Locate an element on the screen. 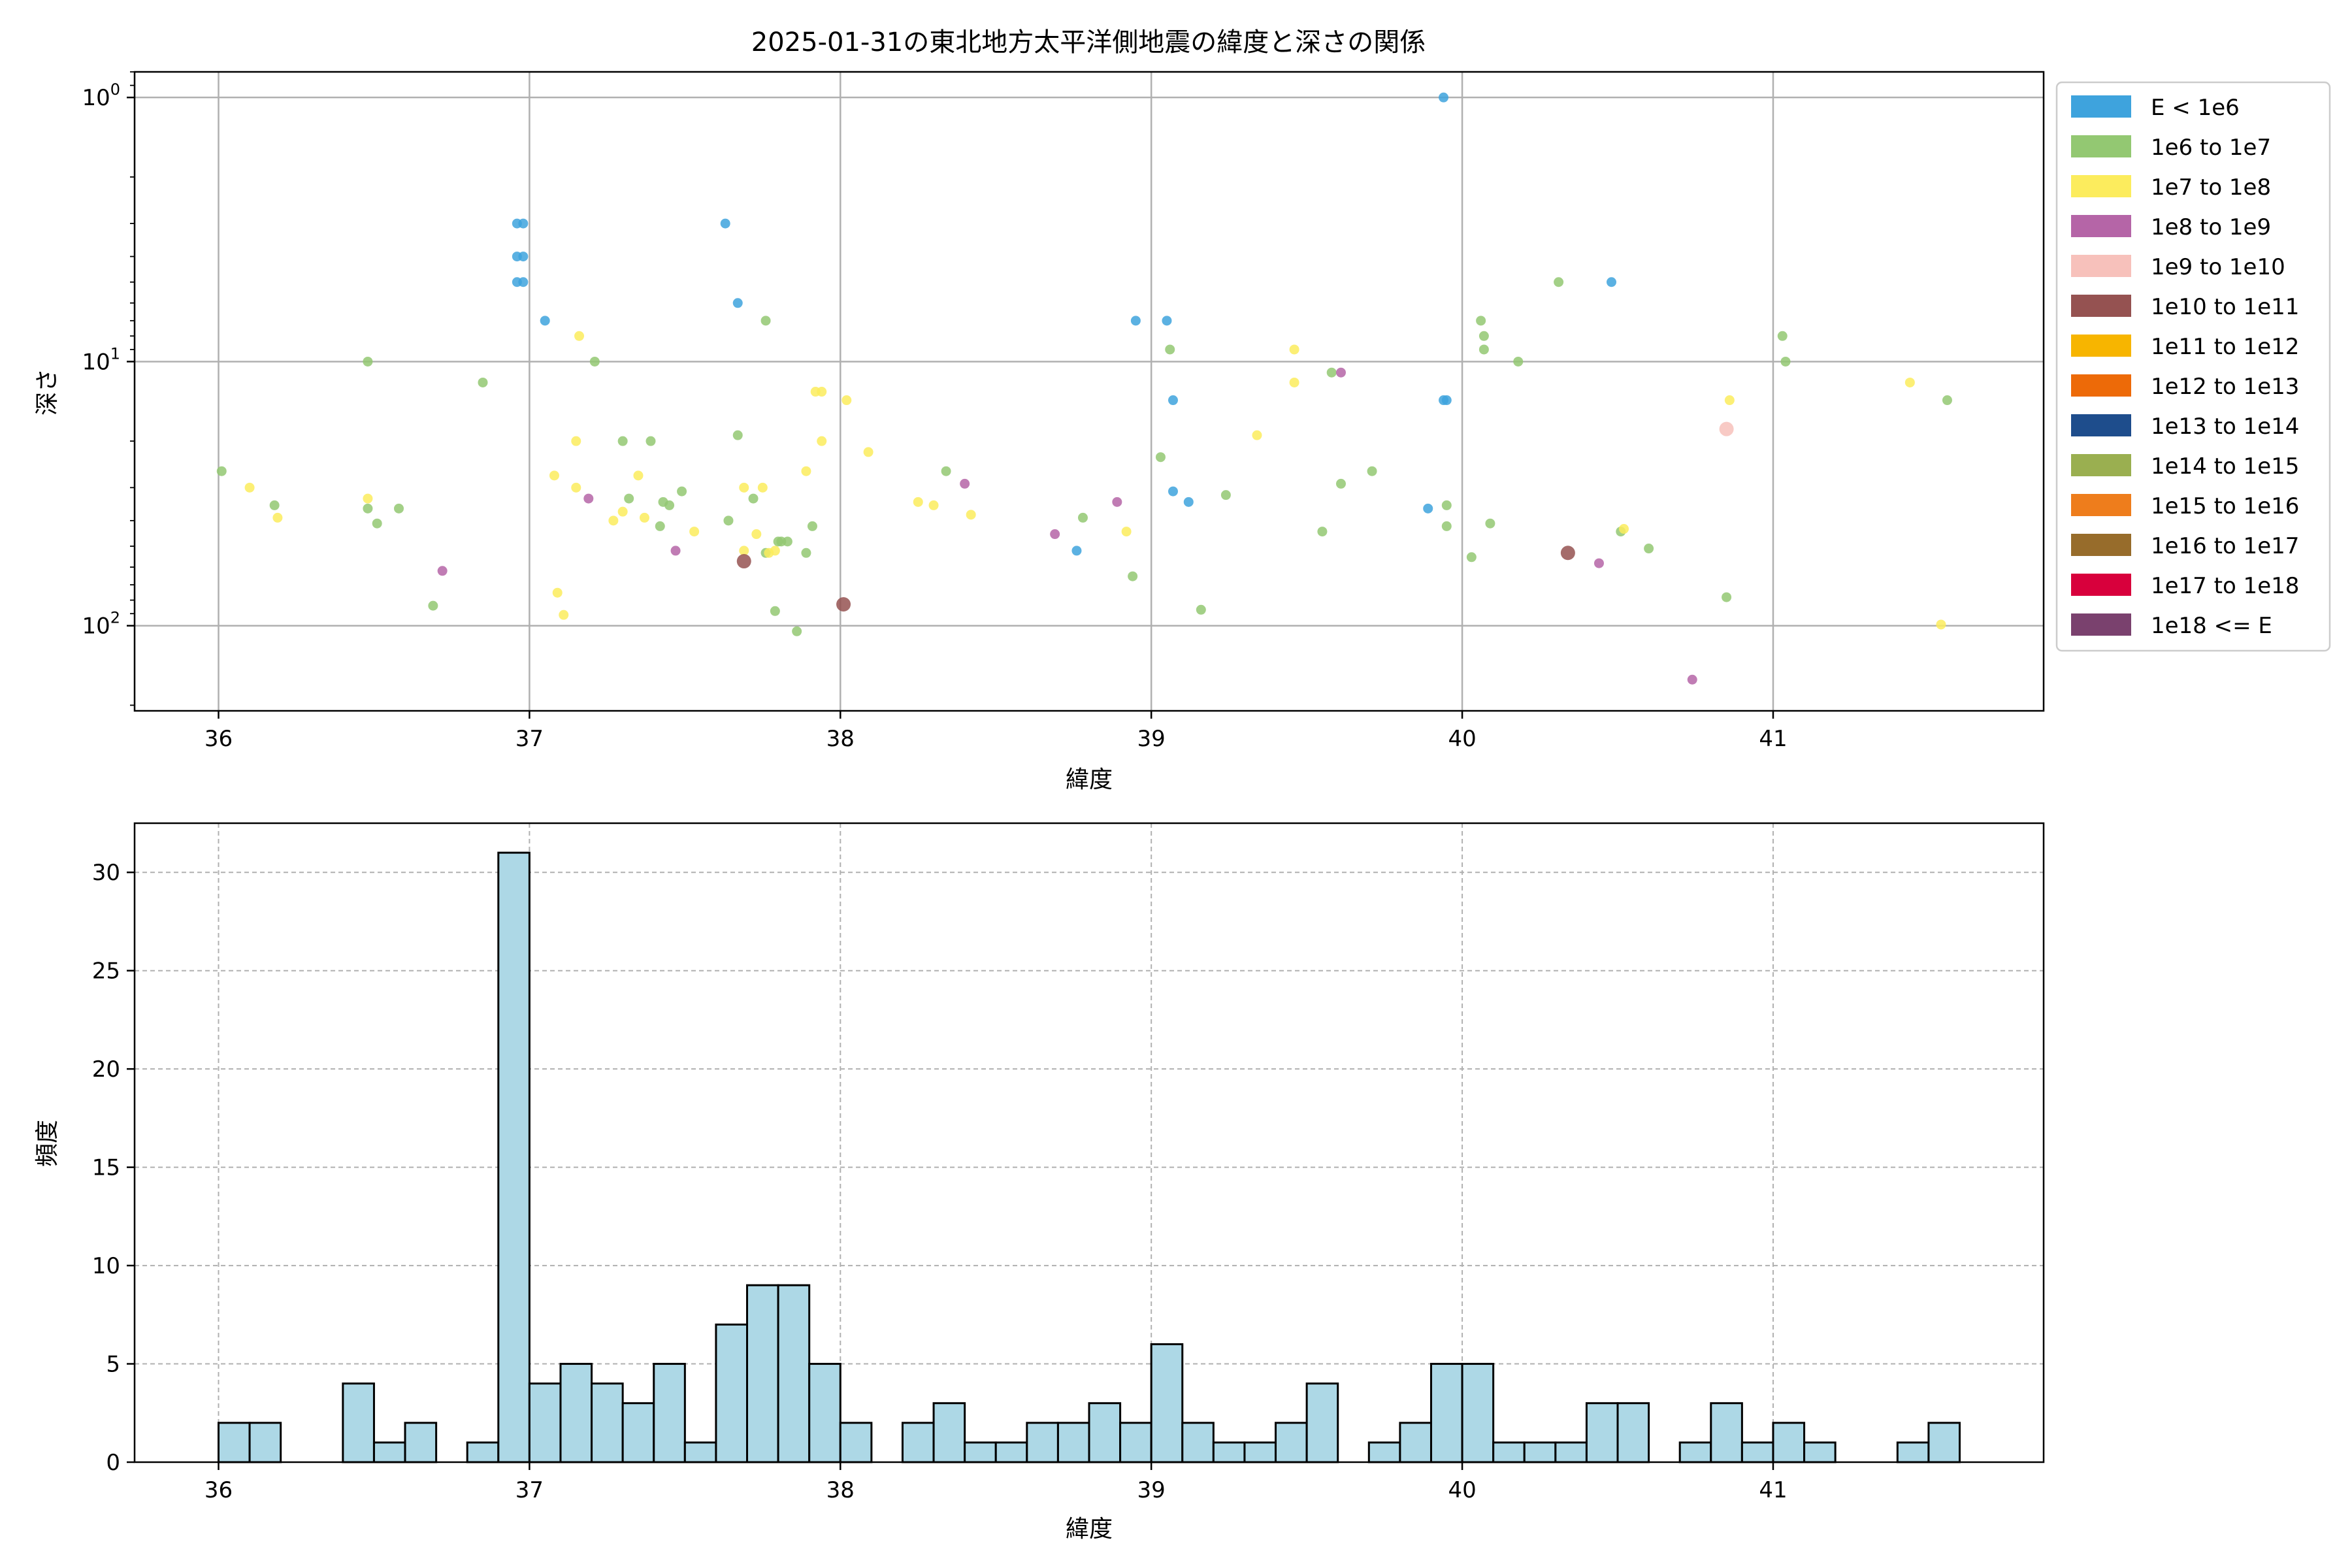 The width and height of the screenshot is (2352, 1568). legend-label: E < 1e6 is located at coordinates (2195, 108).